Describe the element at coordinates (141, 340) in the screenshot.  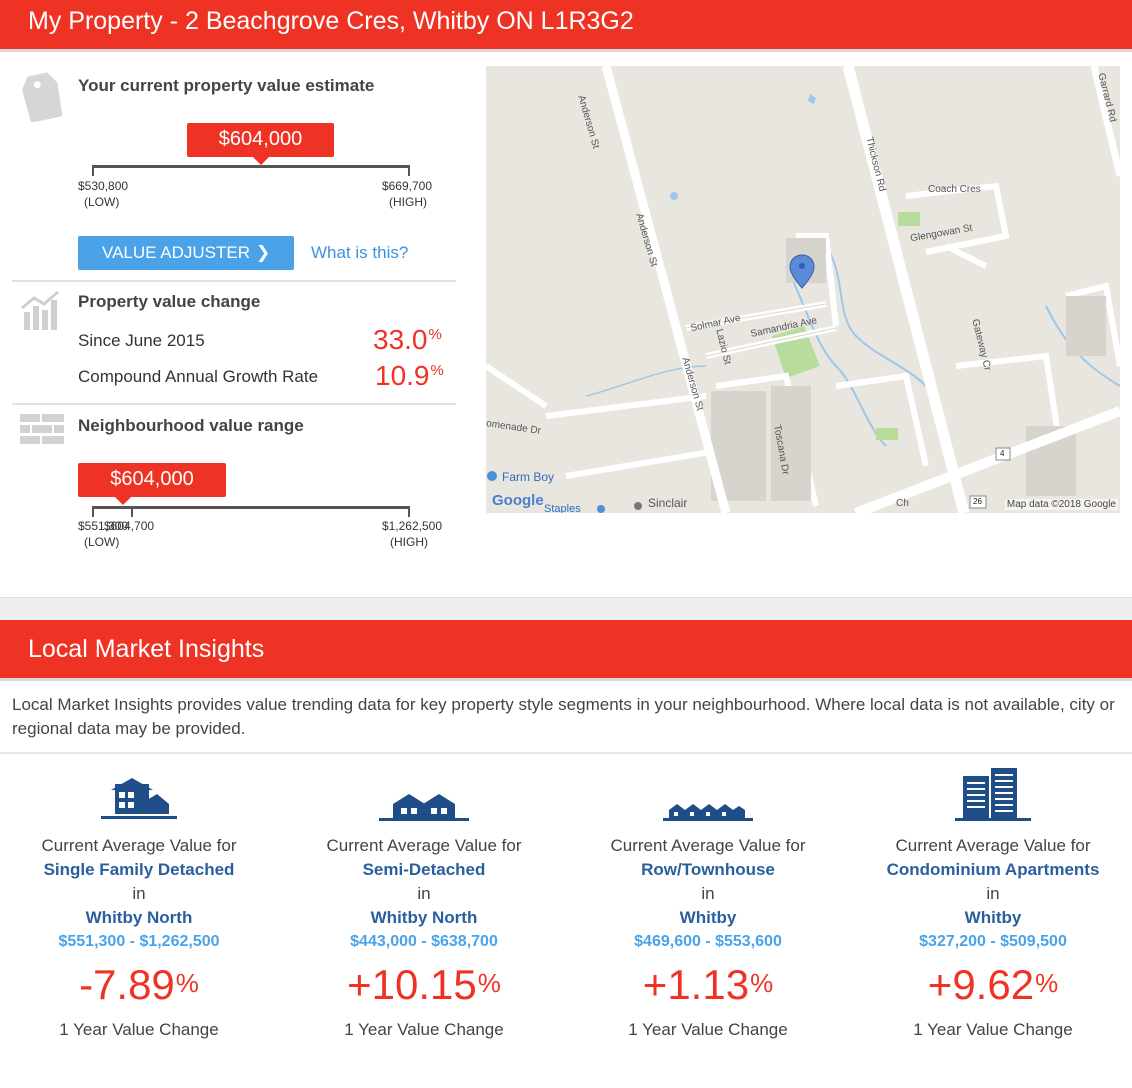
I see `since-label: Since June 2015` at that location.